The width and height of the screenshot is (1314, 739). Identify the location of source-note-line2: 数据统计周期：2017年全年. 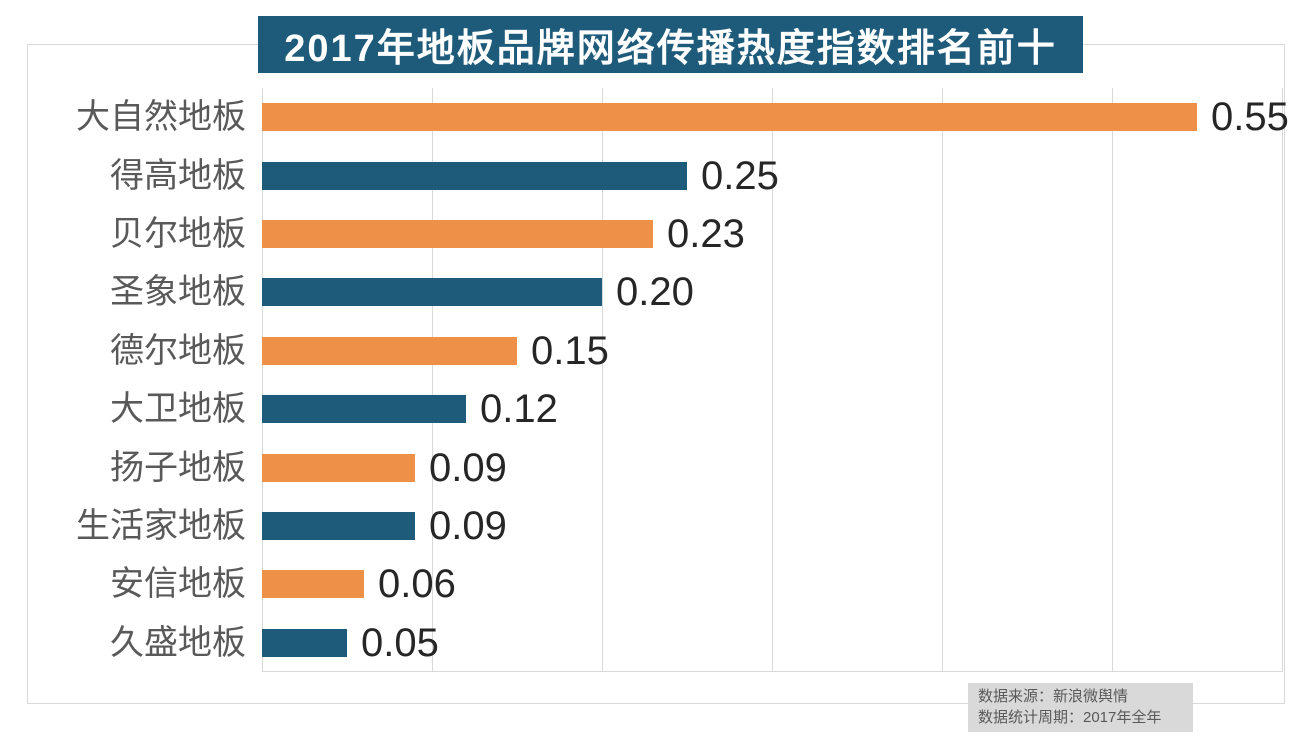
(1070, 717).